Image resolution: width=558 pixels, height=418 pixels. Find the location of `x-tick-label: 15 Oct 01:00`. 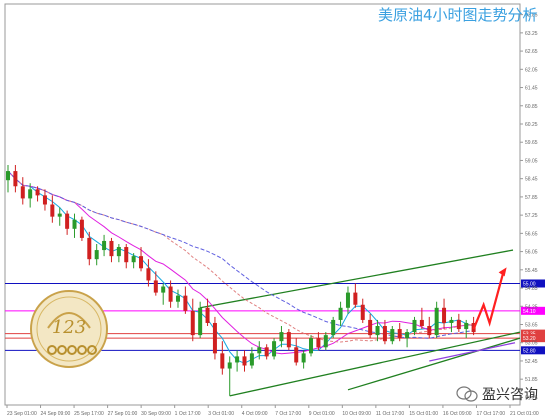

x-tick-label: 15 Oct 01:00 is located at coordinates (423, 414).